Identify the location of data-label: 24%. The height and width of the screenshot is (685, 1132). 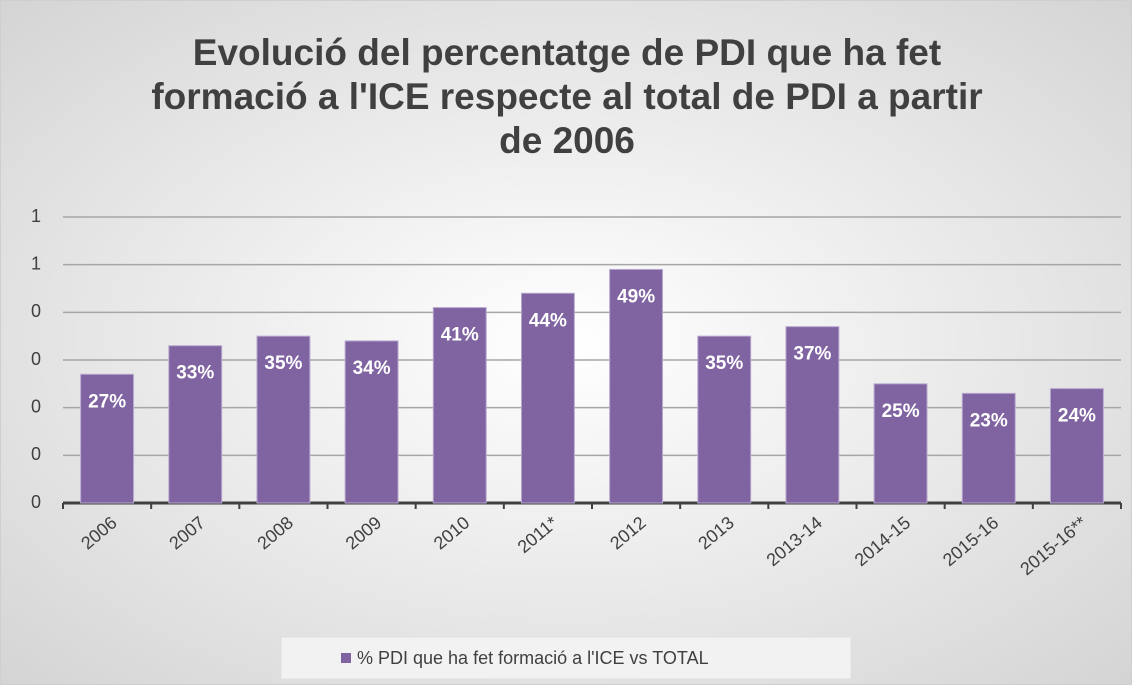
(1077, 416).